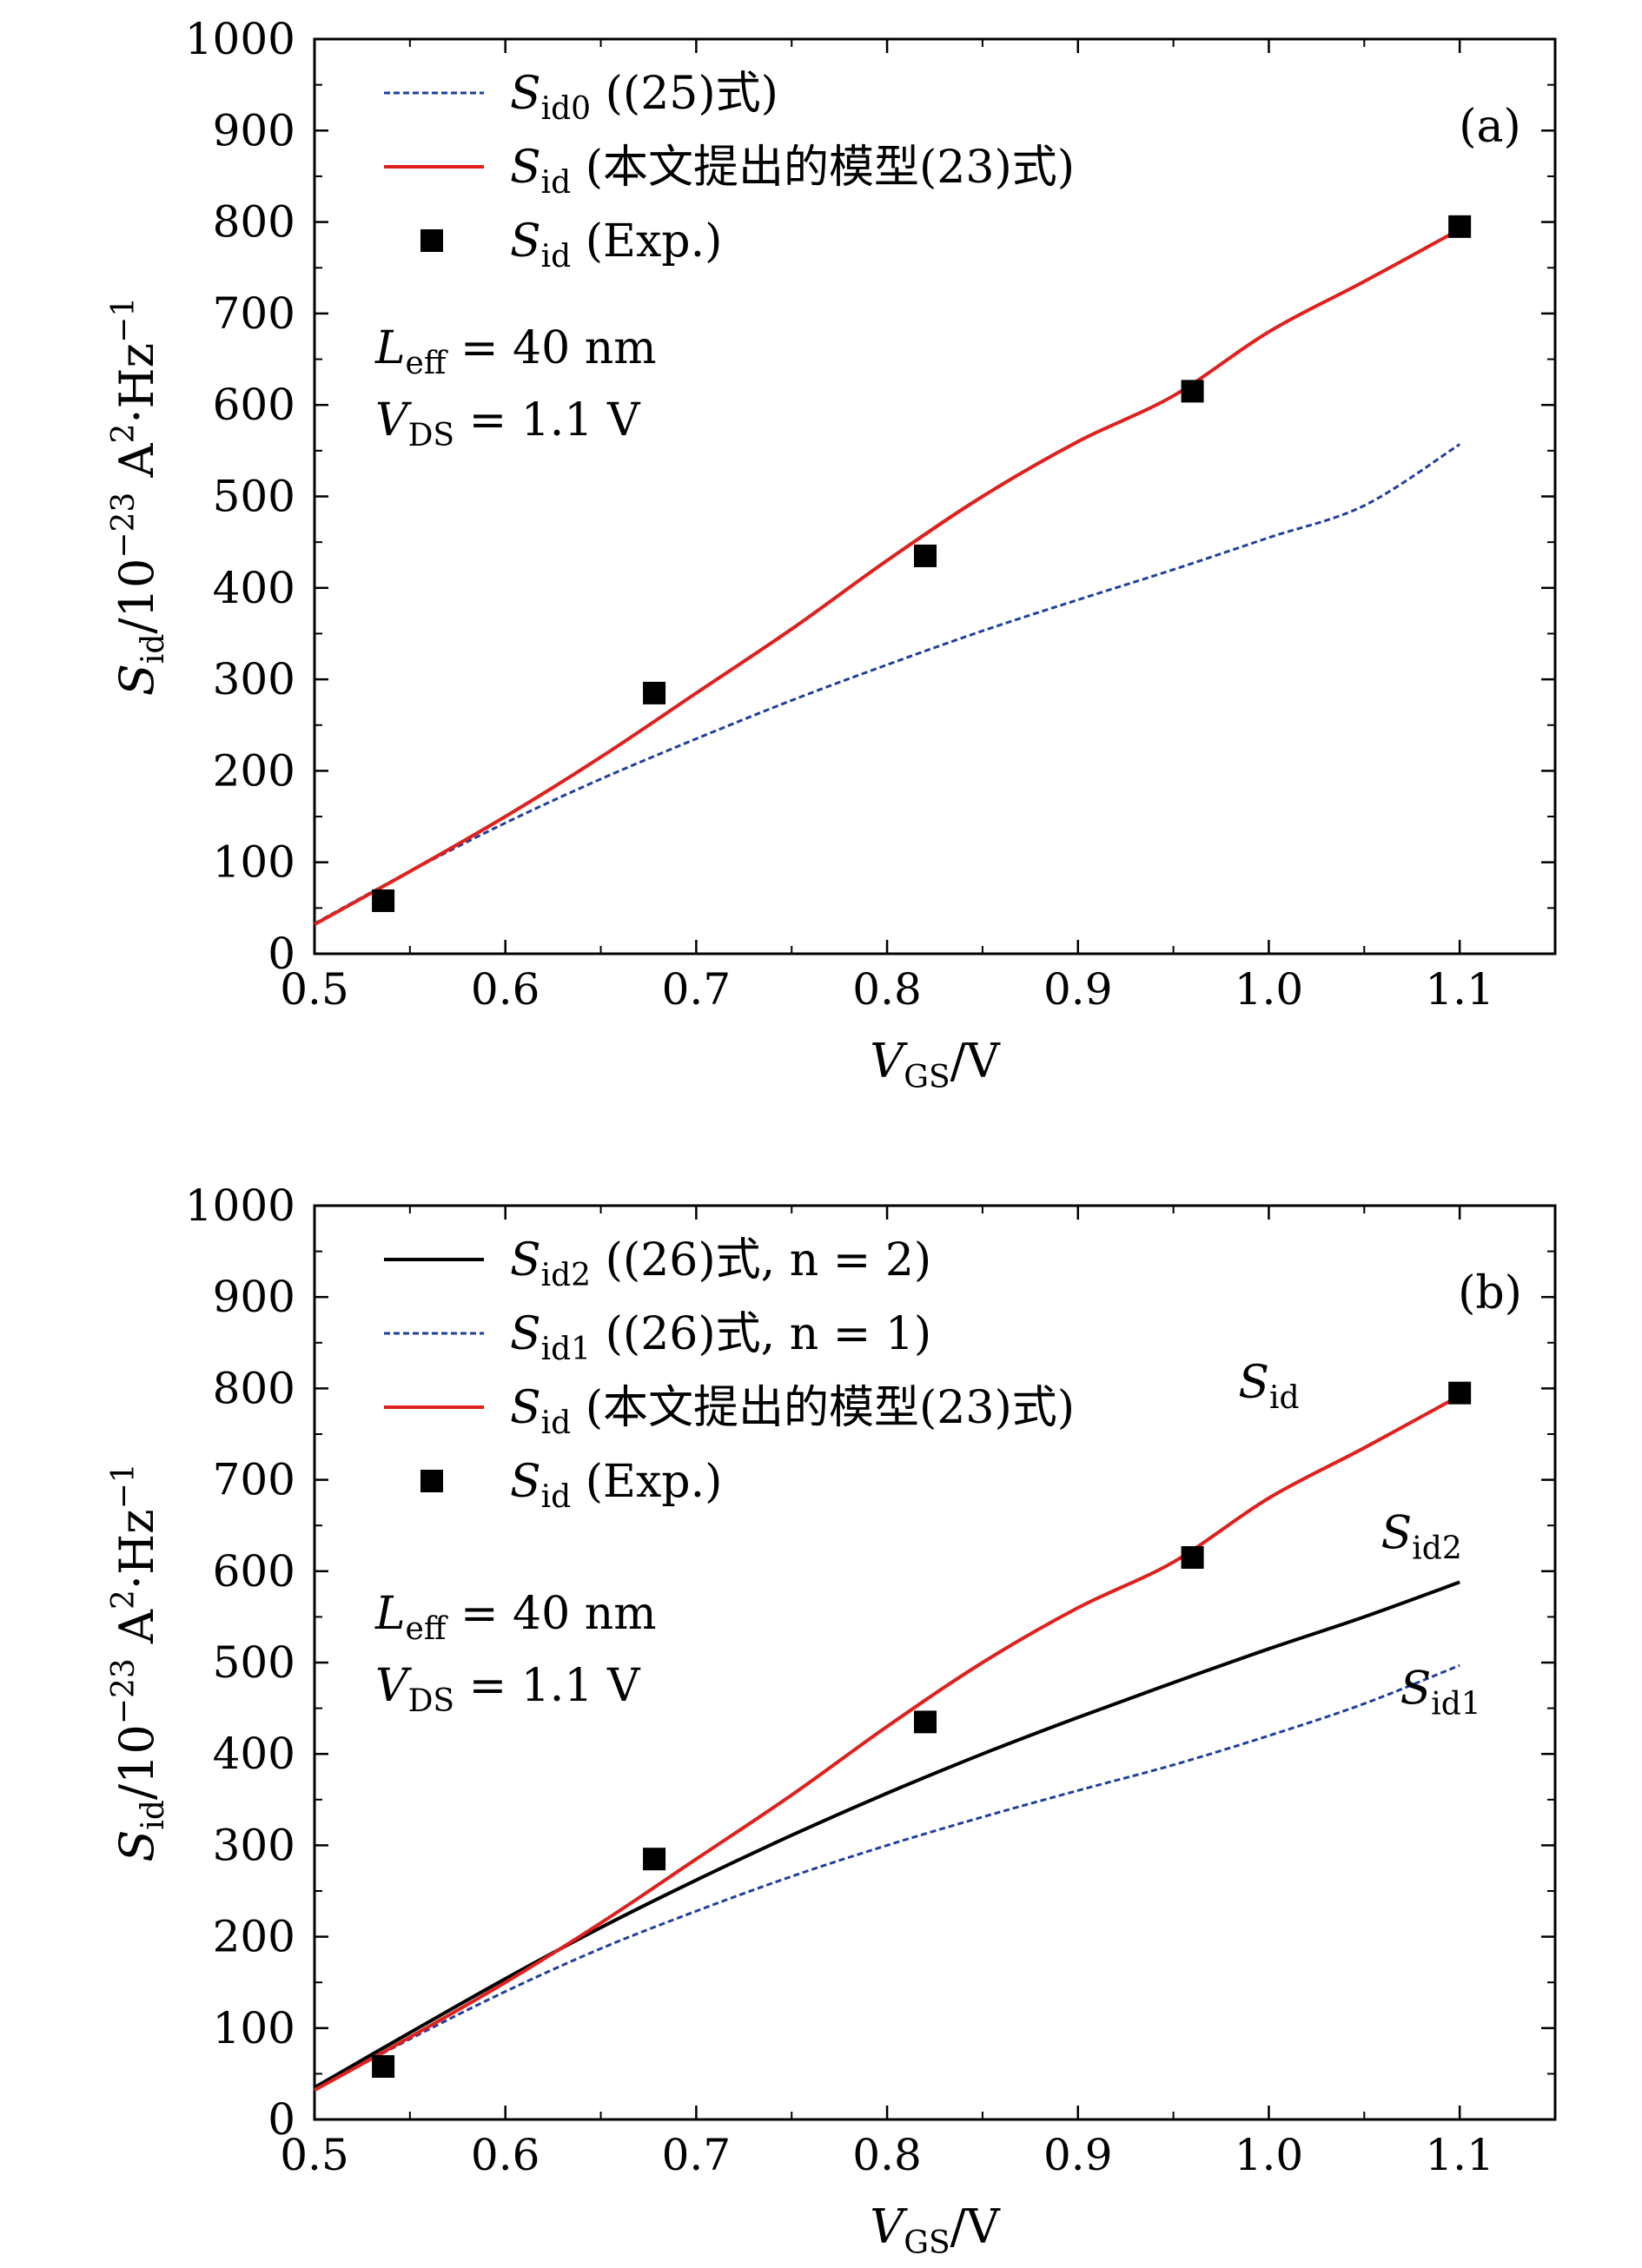  I want to click on panel-label: (b), so click(1490, 1293).